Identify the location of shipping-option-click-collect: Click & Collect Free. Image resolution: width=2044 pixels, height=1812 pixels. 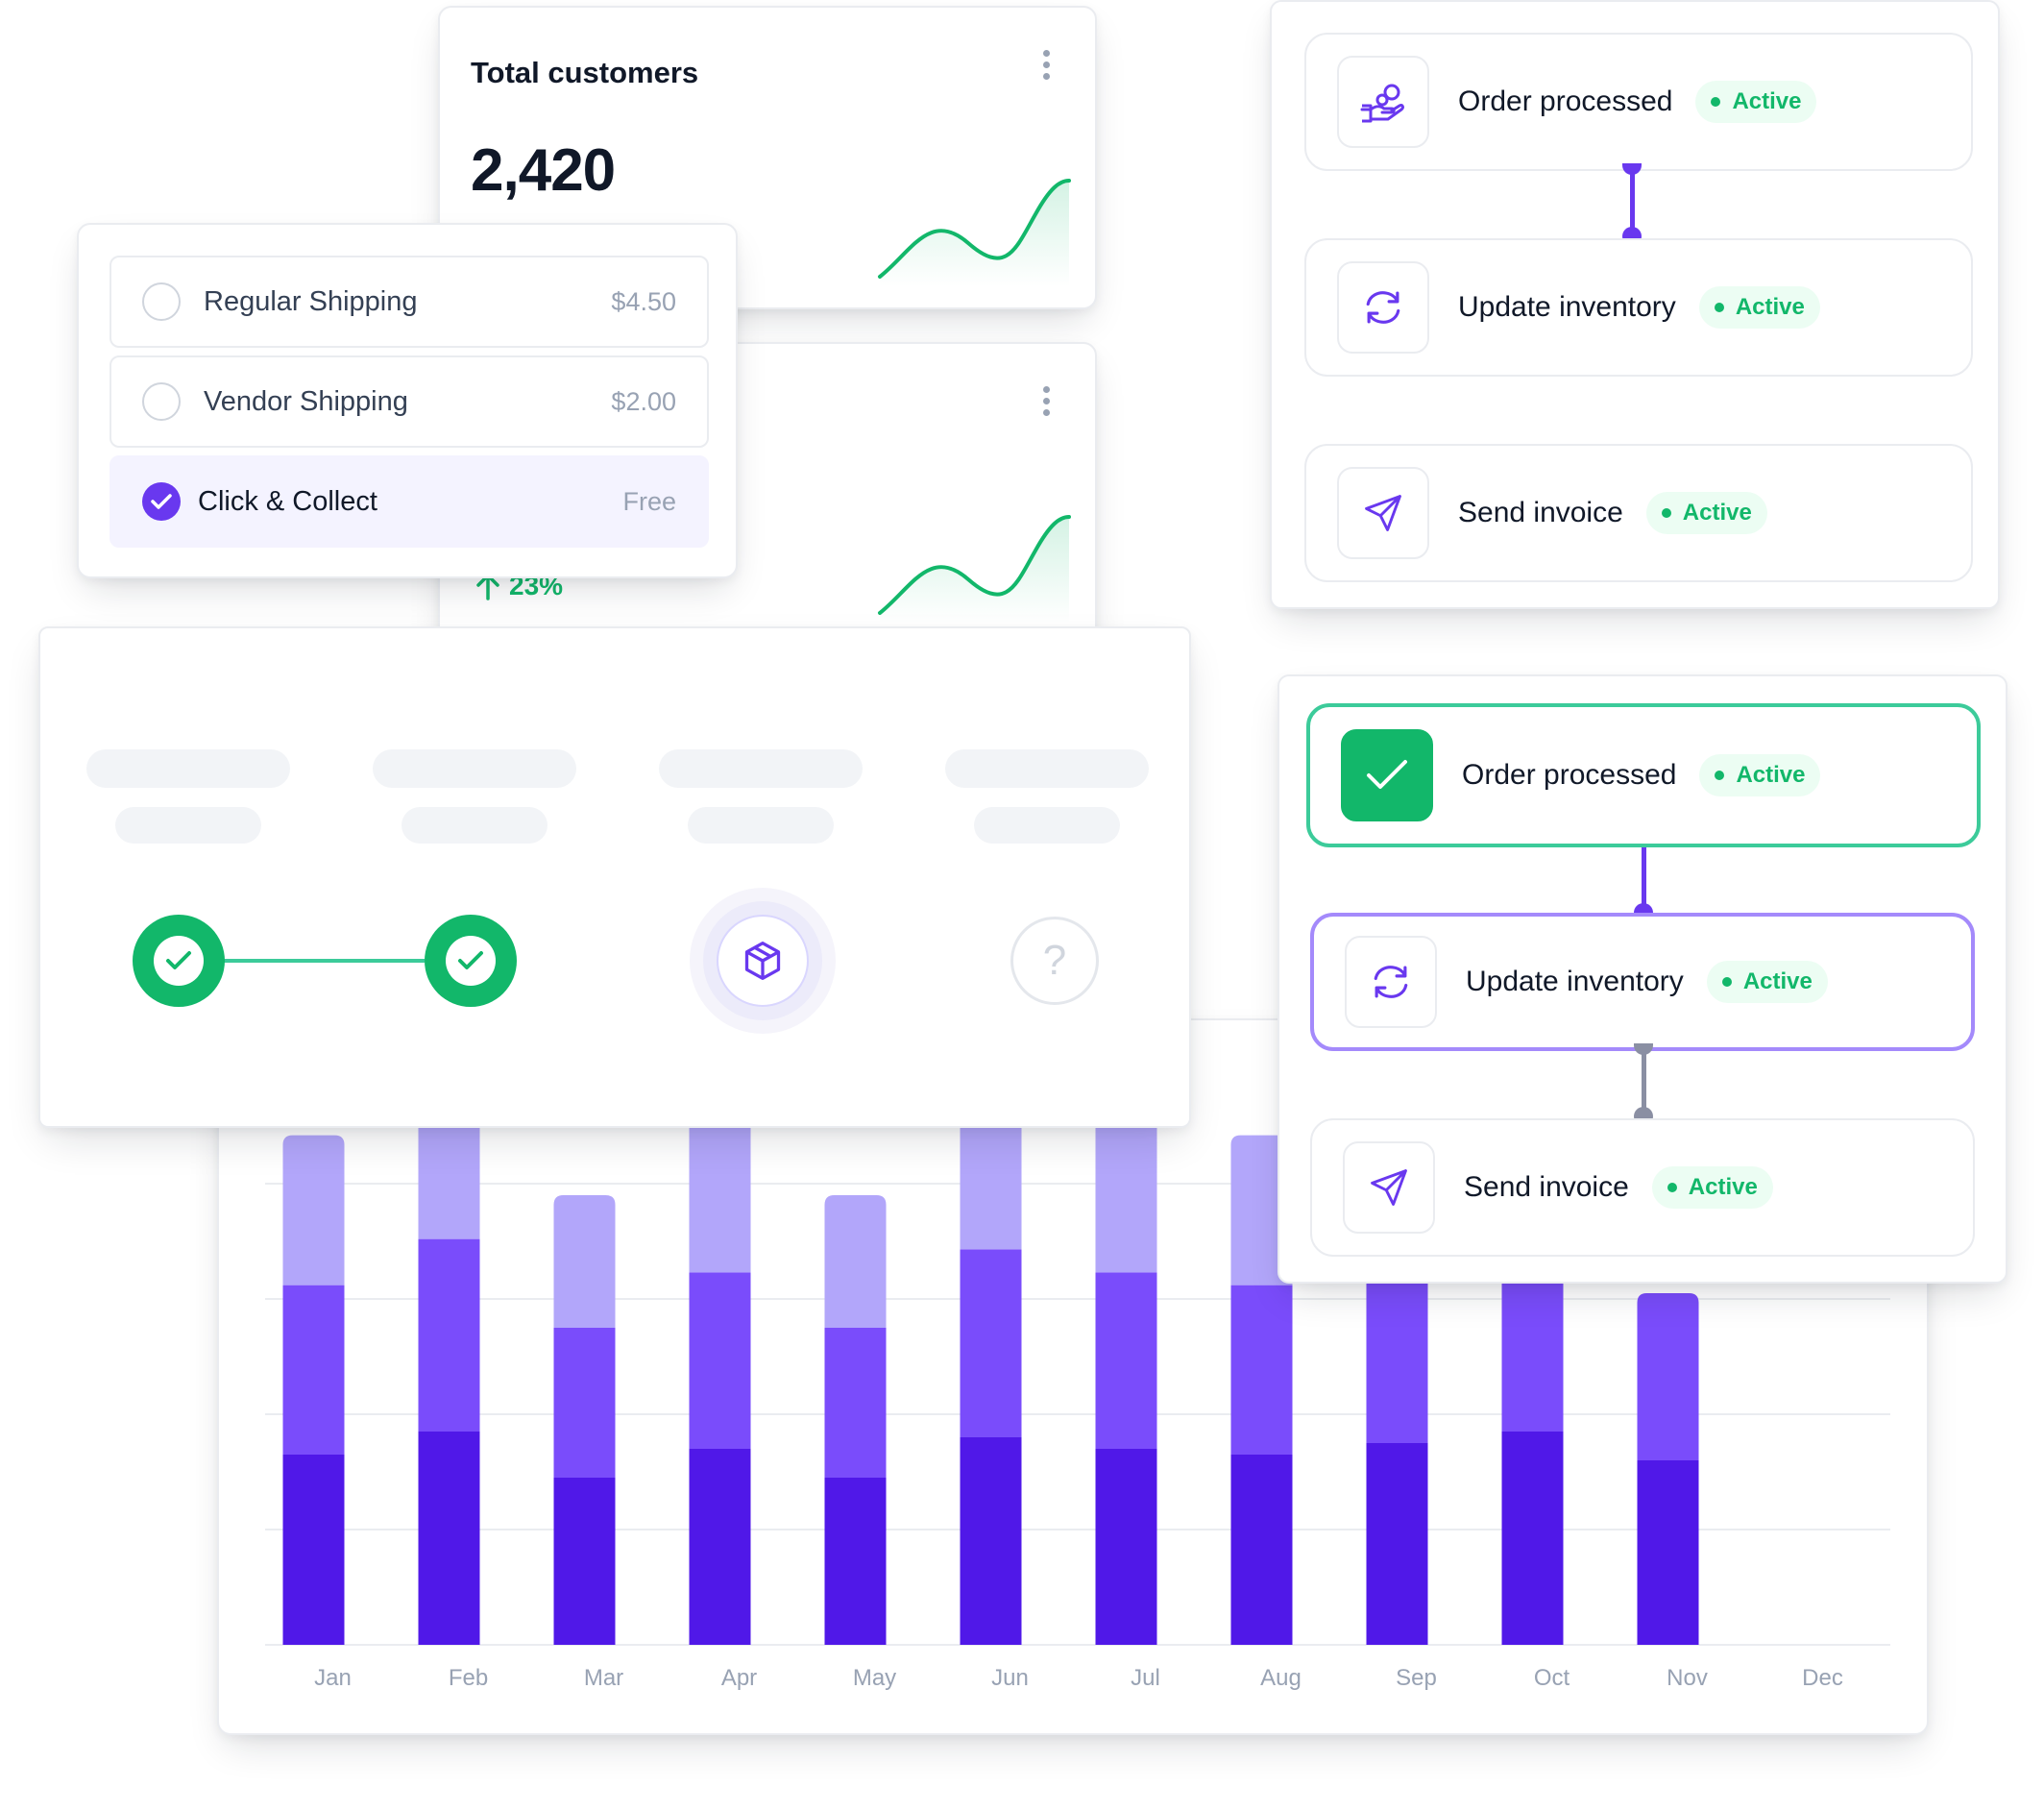
(409, 502).